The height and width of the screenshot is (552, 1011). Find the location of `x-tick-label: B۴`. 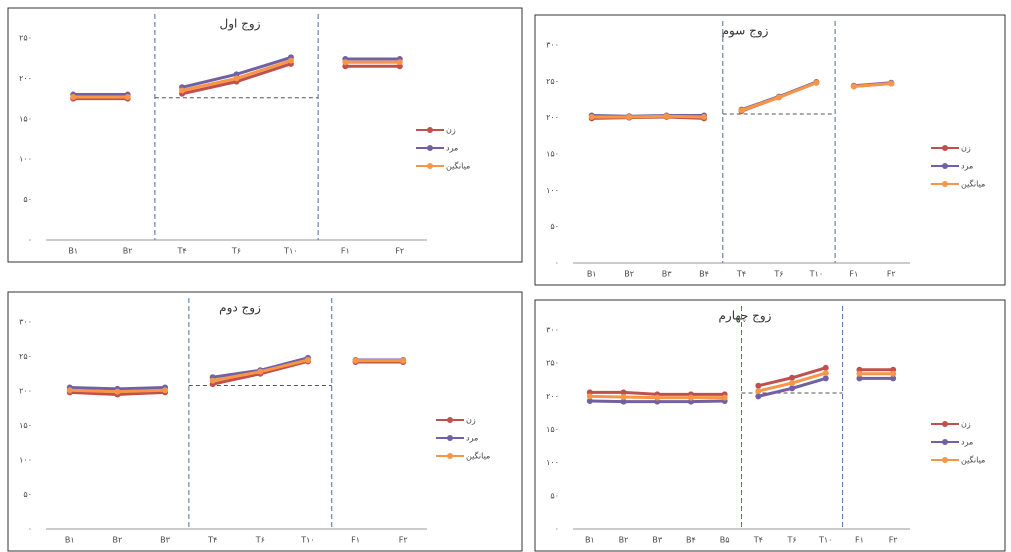

x-tick-label: B۴ is located at coordinates (704, 274).